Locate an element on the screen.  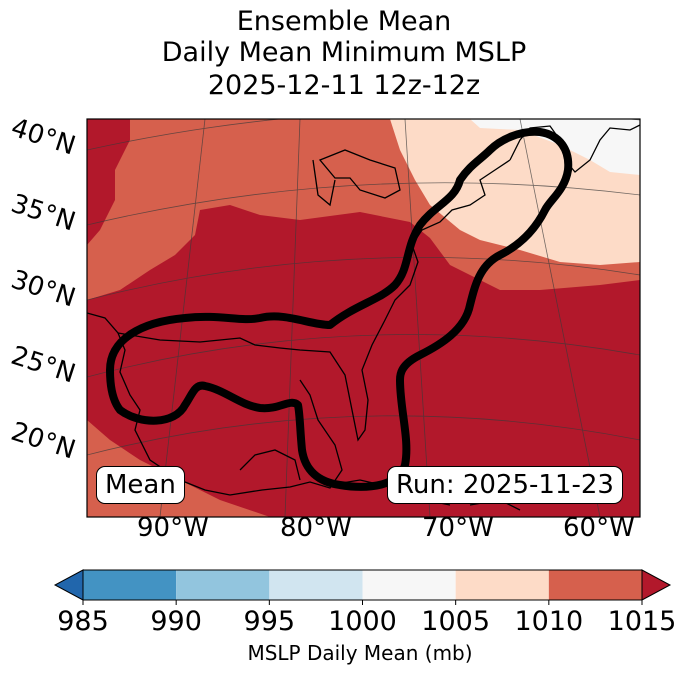
title-line-2: Daily Mean Minimum MSLP is located at coordinates (344, 52).